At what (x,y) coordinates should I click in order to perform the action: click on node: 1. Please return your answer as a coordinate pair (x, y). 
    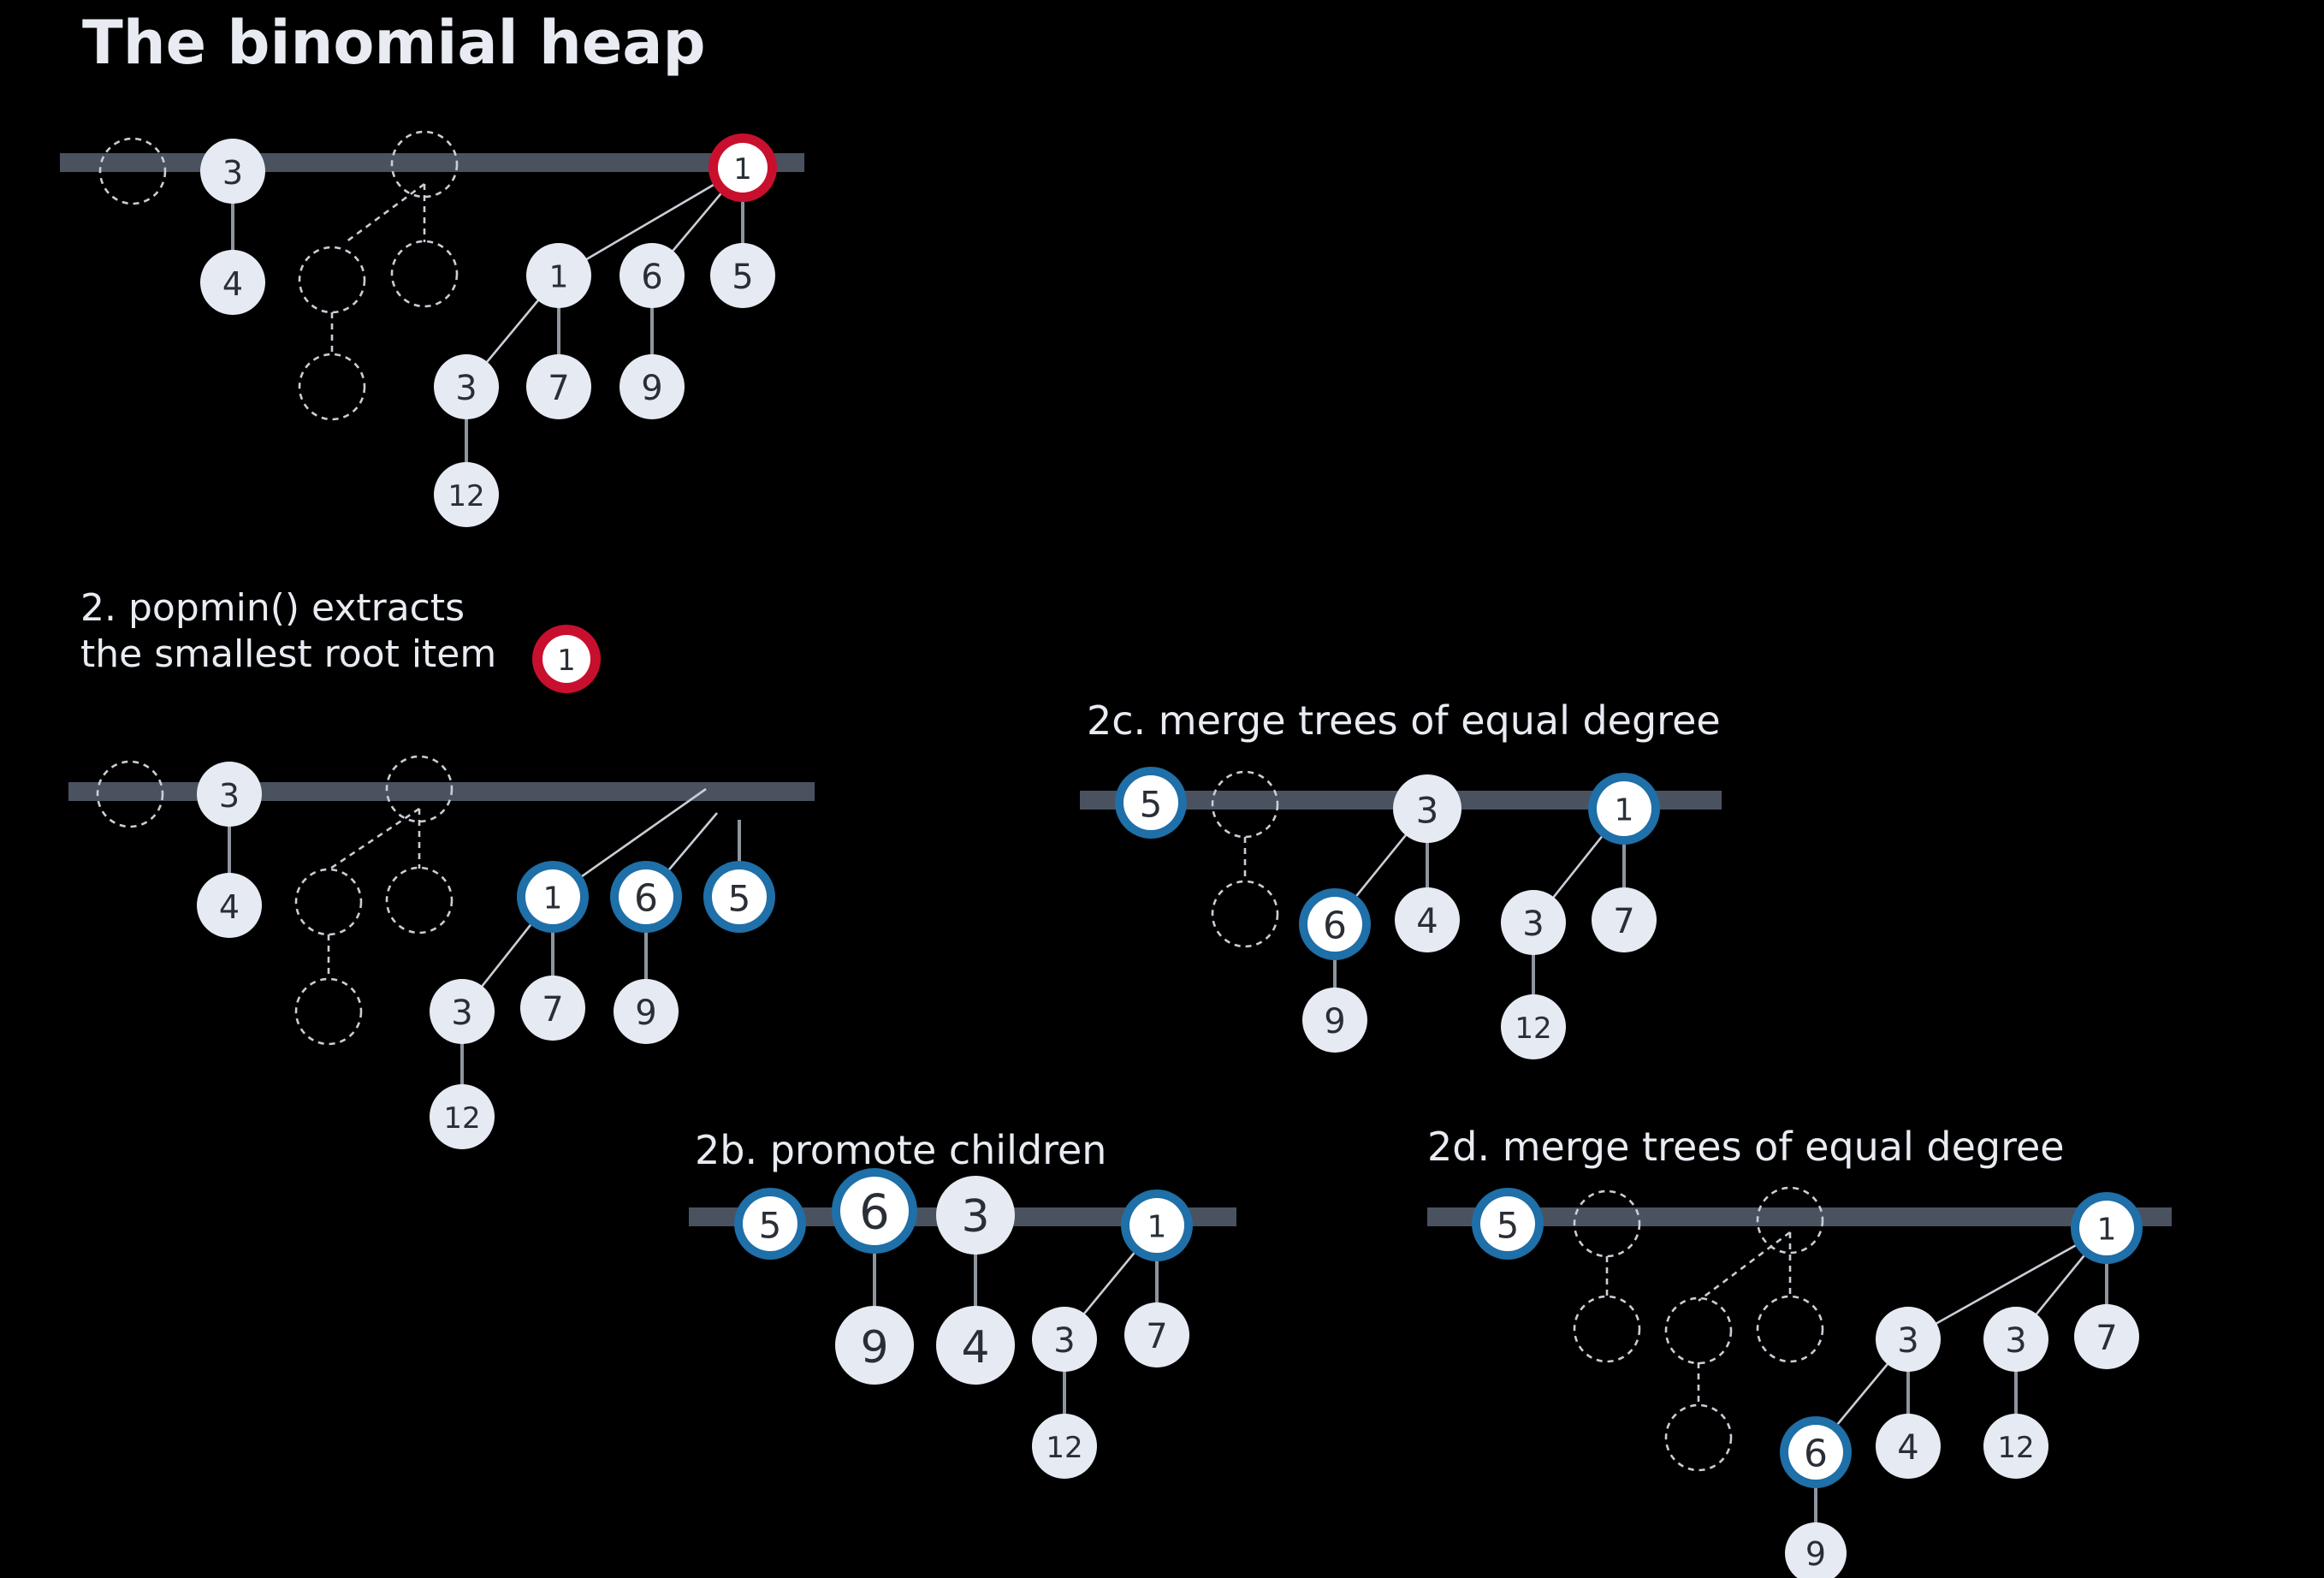
    Looking at the image, I should click on (558, 275).